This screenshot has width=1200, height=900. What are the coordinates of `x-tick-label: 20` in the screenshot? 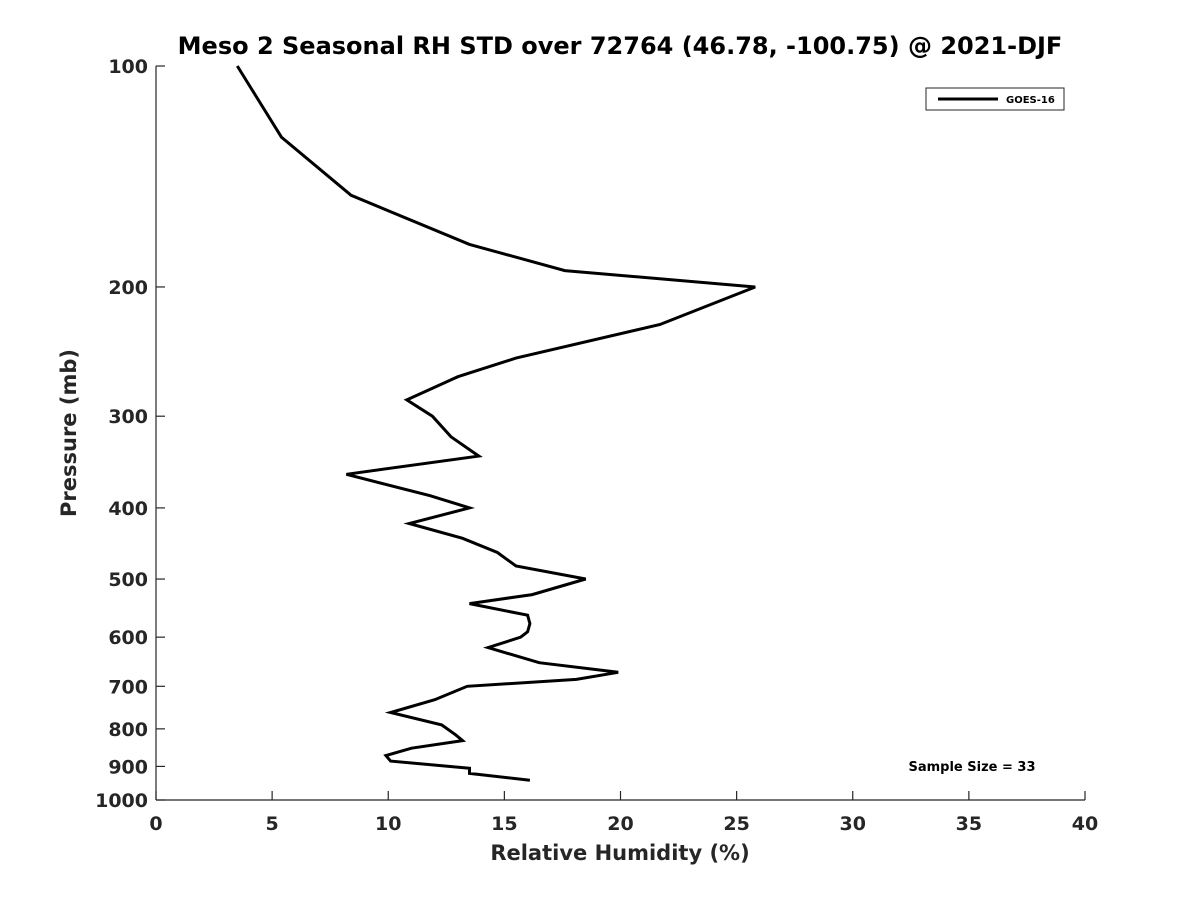 It's located at (620, 824).